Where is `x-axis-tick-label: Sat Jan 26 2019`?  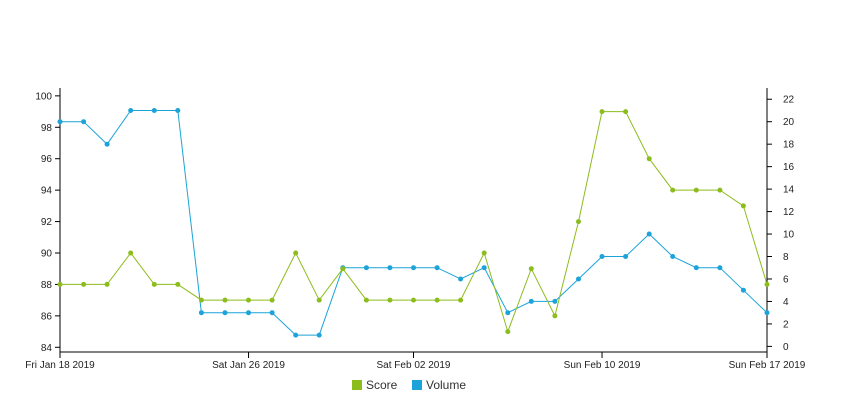
x-axis-tick-label: Sat Jan 26 2019 is located at coordinates (248, 365).